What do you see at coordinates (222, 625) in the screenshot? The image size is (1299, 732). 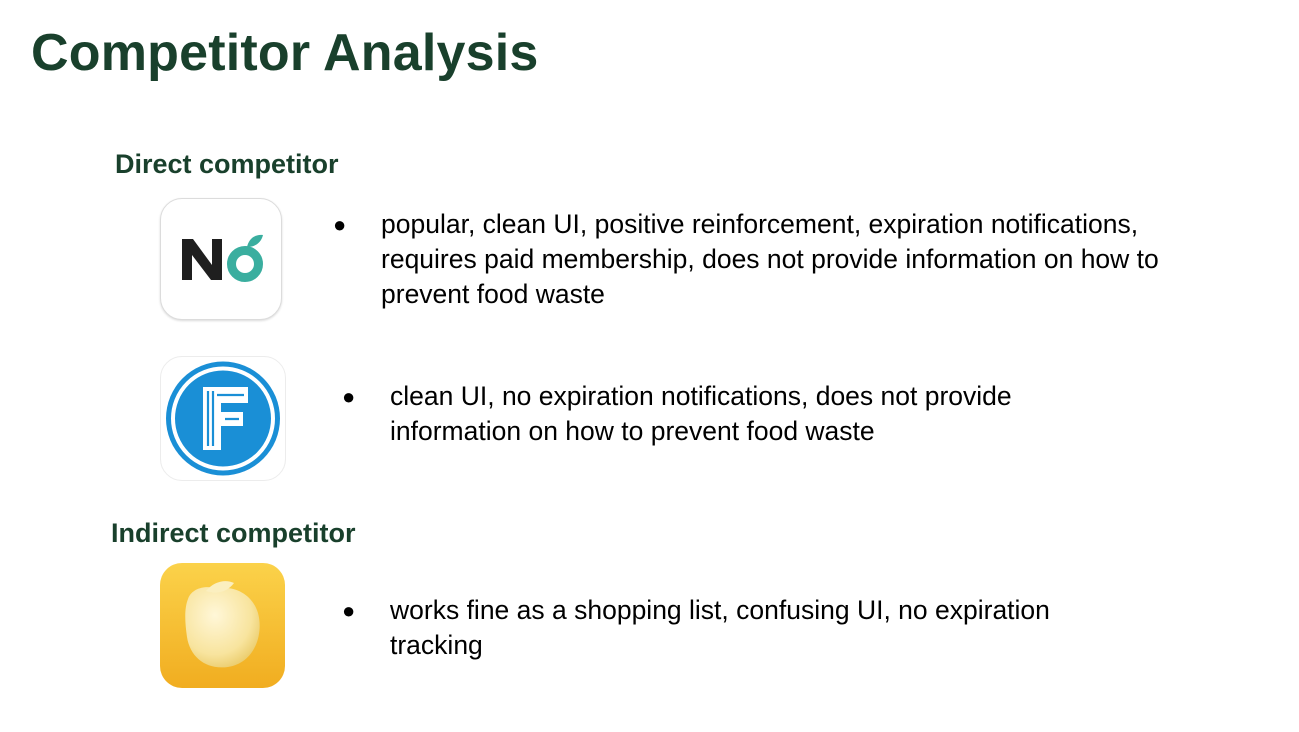 I see `lemon-app-icon` at bounding box center [222, 625].